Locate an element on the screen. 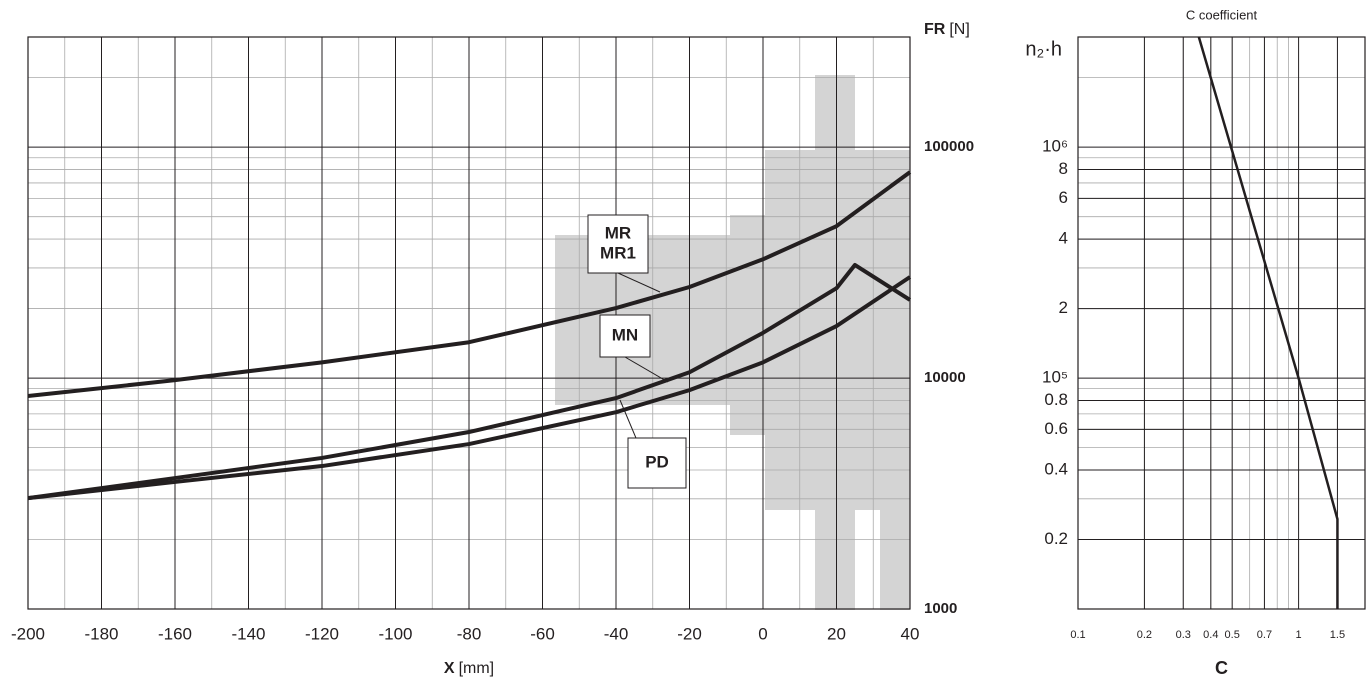  x-tick-label: 1.5 is located at coordinates (1337, 635).